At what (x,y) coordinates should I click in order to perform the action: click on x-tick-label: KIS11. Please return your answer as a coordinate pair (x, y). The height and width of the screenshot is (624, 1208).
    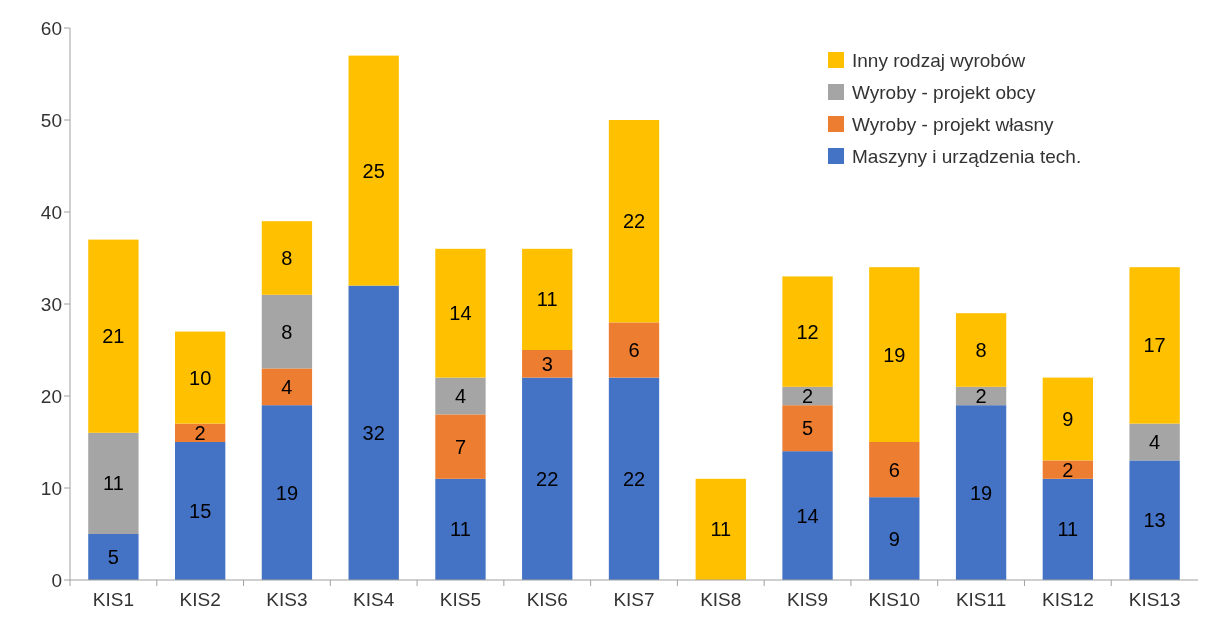
    Looking at the image, I should click on (981, 599).